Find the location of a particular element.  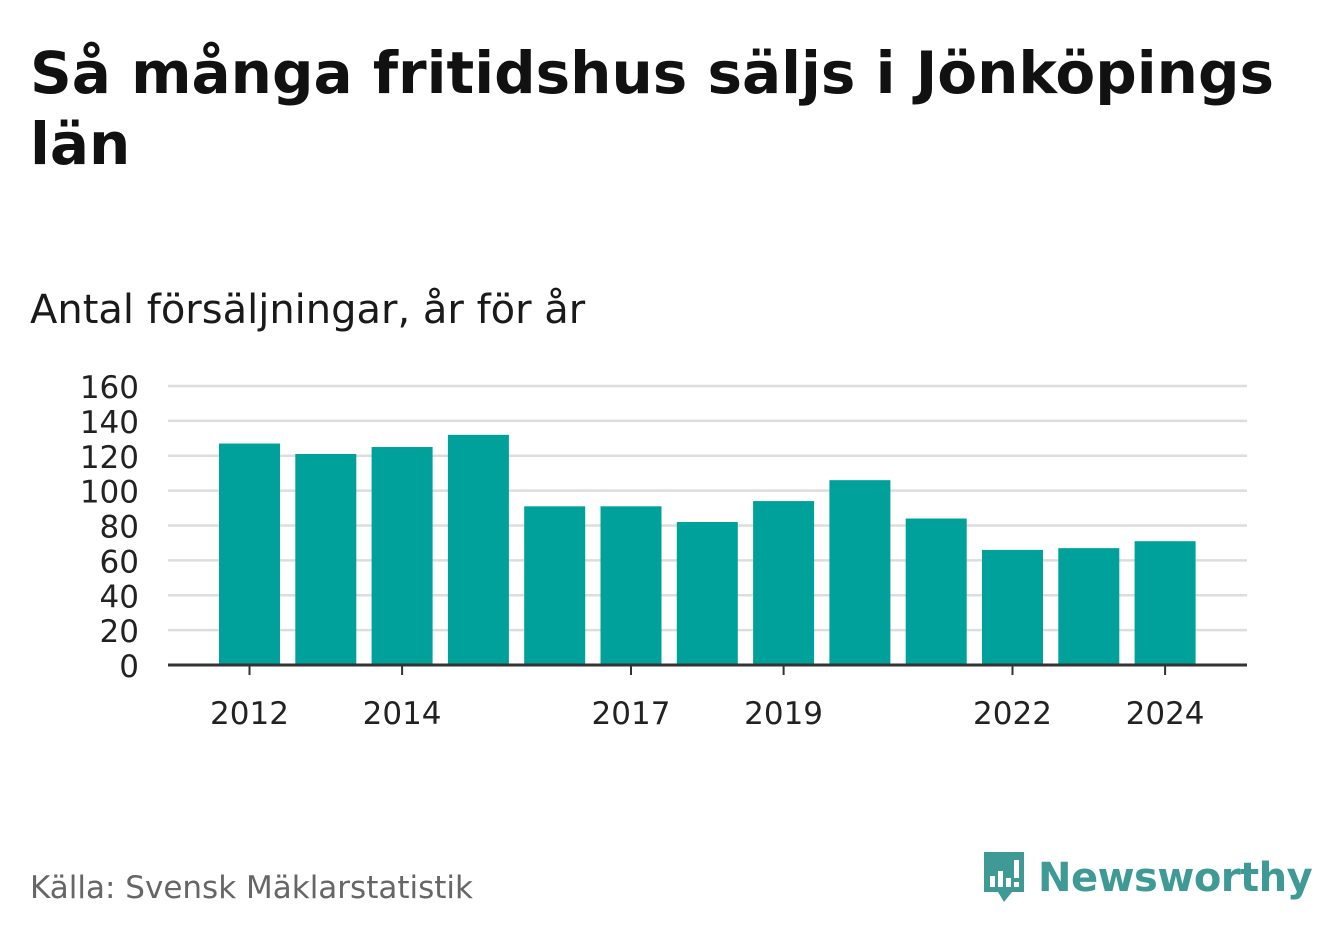

y-tick-label: 80 is located at coordinates (119, 528).